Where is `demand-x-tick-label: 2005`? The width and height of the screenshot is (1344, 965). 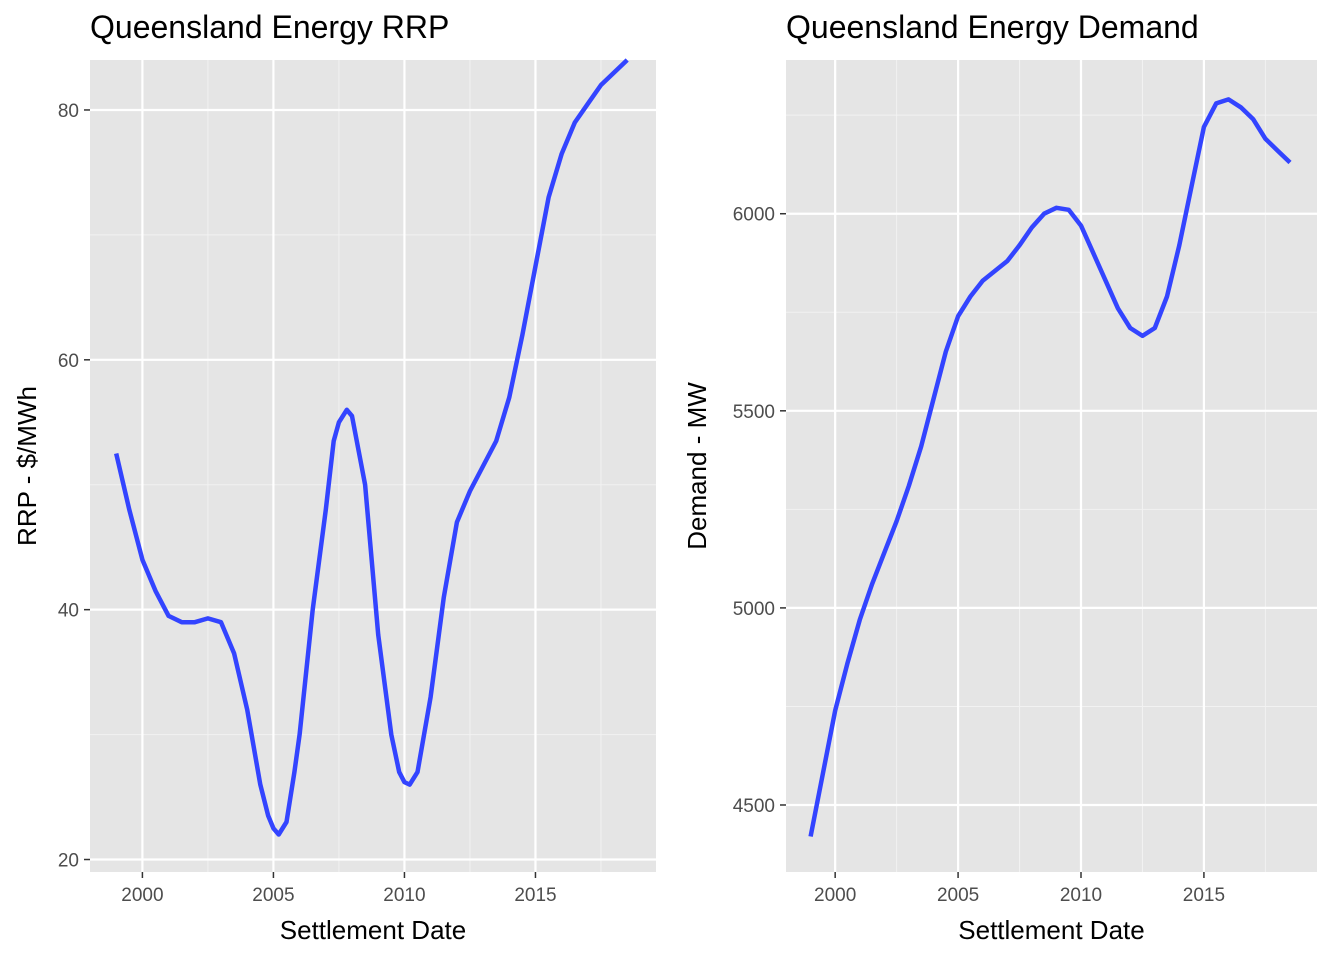
demand-x-tick-label: 2005 is located at coordinates (958, 895).